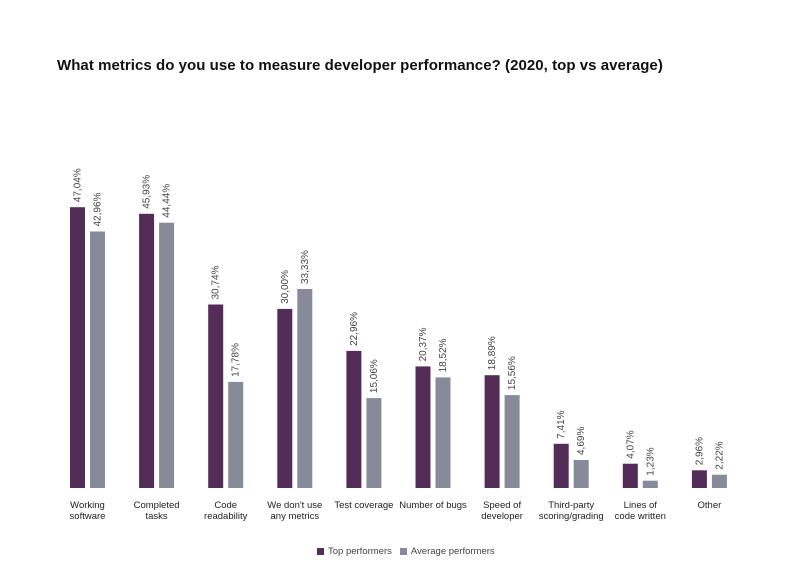 This screenshot has height=579, width=800. What do you see at coordinates (157, 505) in the screenshot?
I see `category-label-line: Completed` at bounding box center [157, 505].